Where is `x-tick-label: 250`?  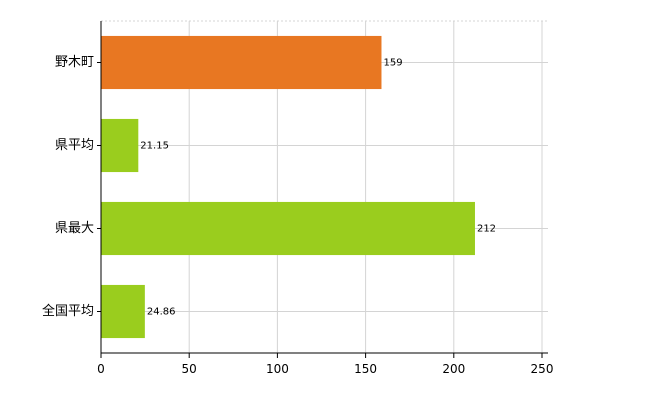 x-tick-label: 250 is located at coordinates (542, 369).